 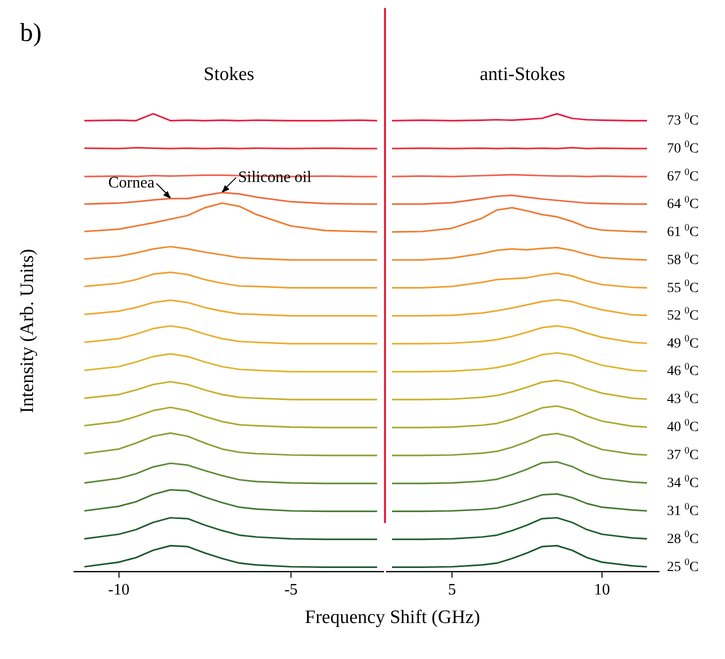 I want to click on x-axis-title: Frequency Shift (GHz), so click(x=393, y=618).